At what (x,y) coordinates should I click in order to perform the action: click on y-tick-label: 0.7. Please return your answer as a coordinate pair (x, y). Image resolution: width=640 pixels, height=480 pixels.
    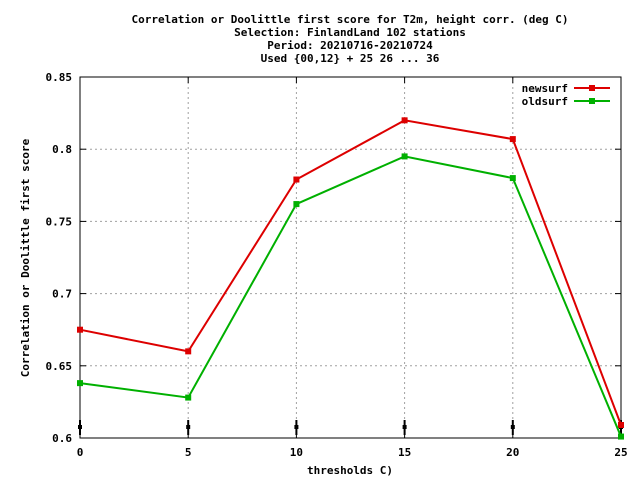
    Looking at the image, I should click on (62, 294).